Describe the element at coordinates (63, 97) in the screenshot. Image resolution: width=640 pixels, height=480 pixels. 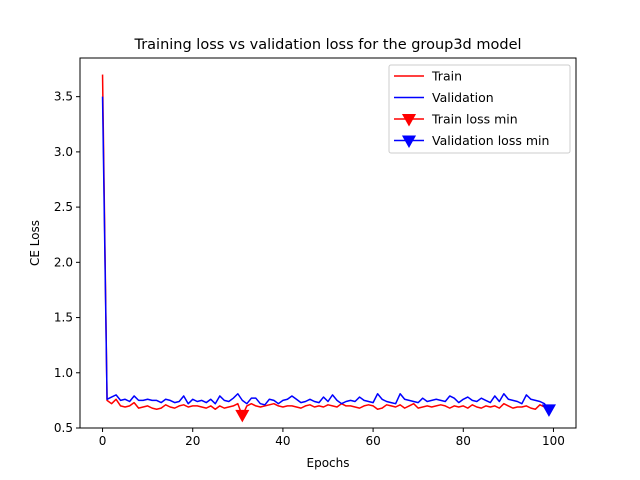
I see `y-tick-label: 3.5` at that location.